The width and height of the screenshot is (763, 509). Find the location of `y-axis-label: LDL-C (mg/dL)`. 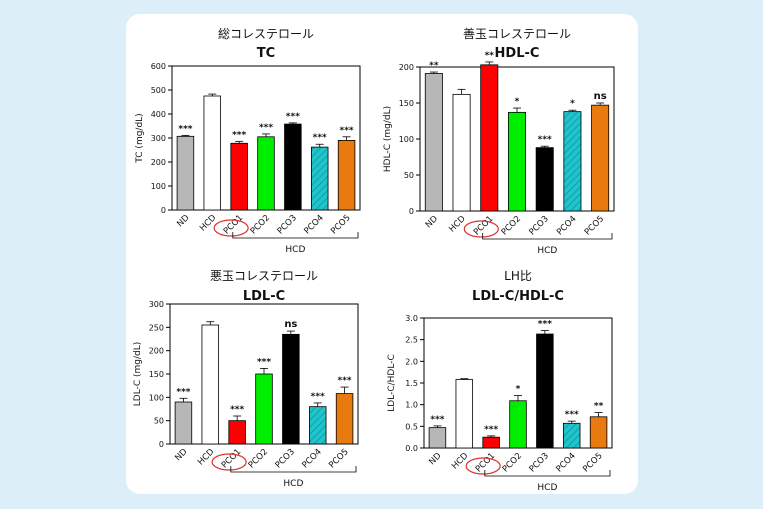

y-axis-label: LDL-C (mg/dL) is located at coordinates (138, 374).